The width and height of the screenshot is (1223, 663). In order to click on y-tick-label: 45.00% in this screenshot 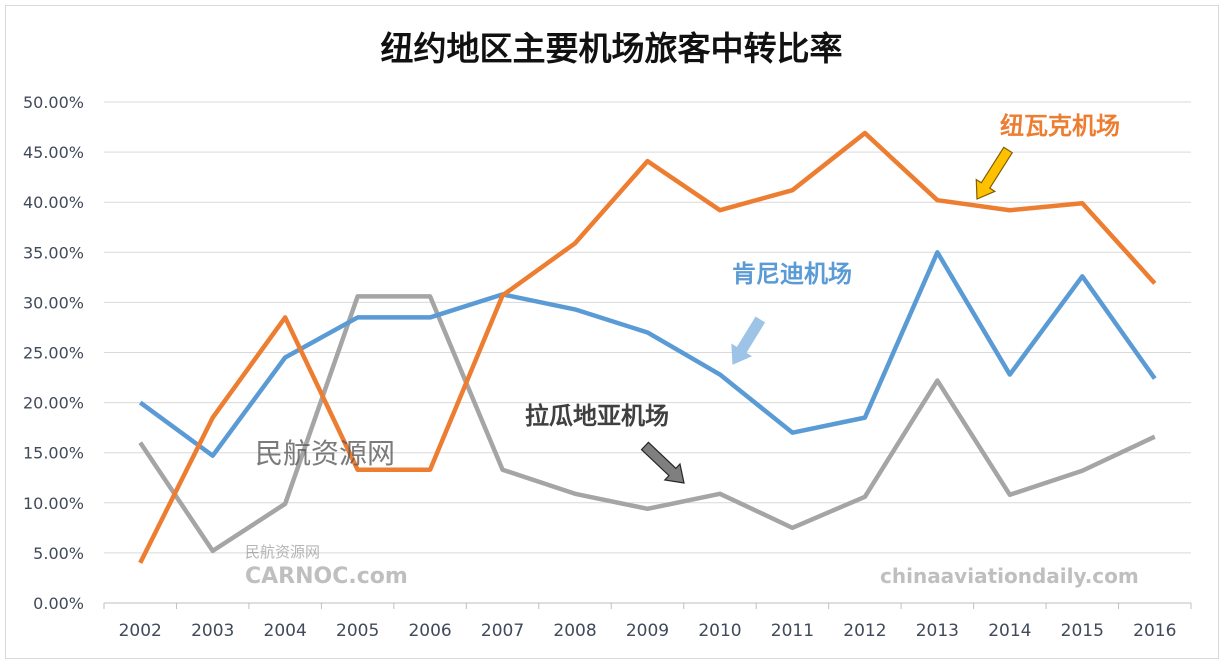, I will do `click(53, 152)`.